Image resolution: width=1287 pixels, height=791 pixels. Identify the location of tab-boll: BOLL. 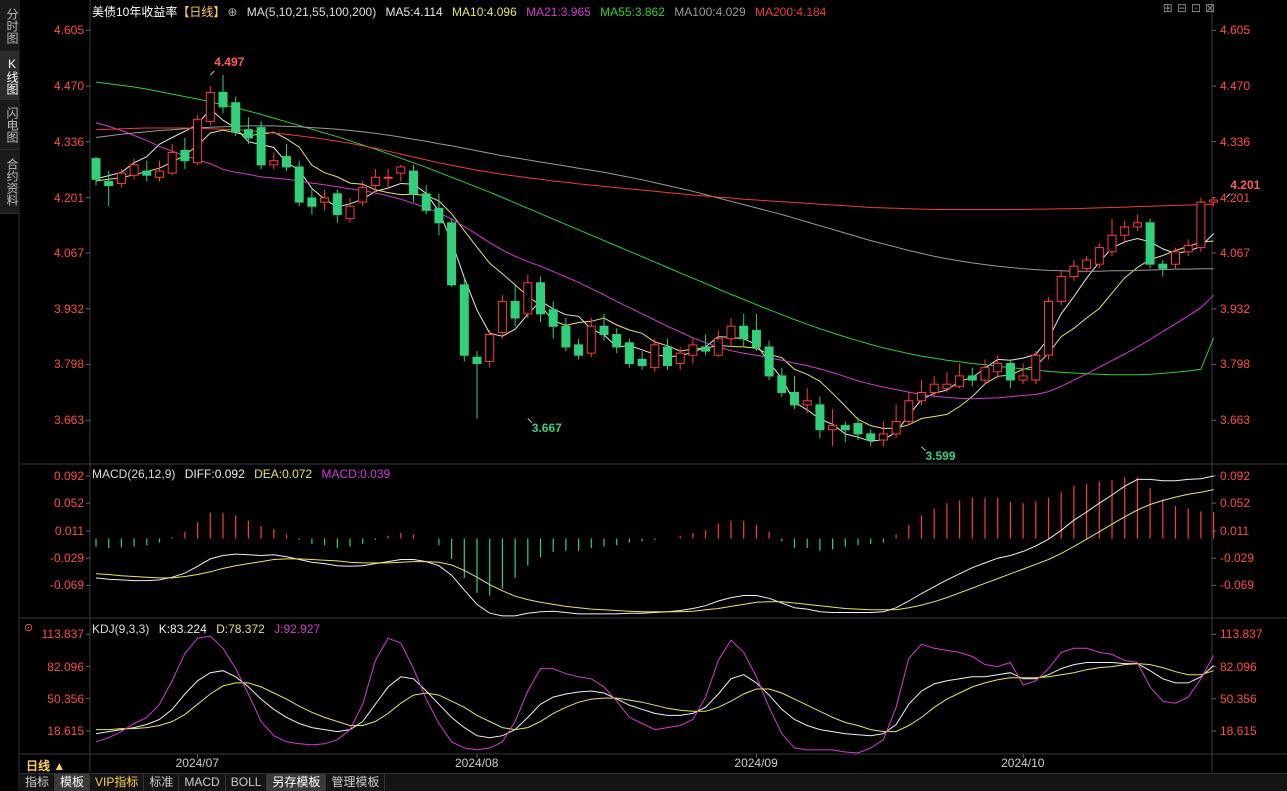
(247, 782).